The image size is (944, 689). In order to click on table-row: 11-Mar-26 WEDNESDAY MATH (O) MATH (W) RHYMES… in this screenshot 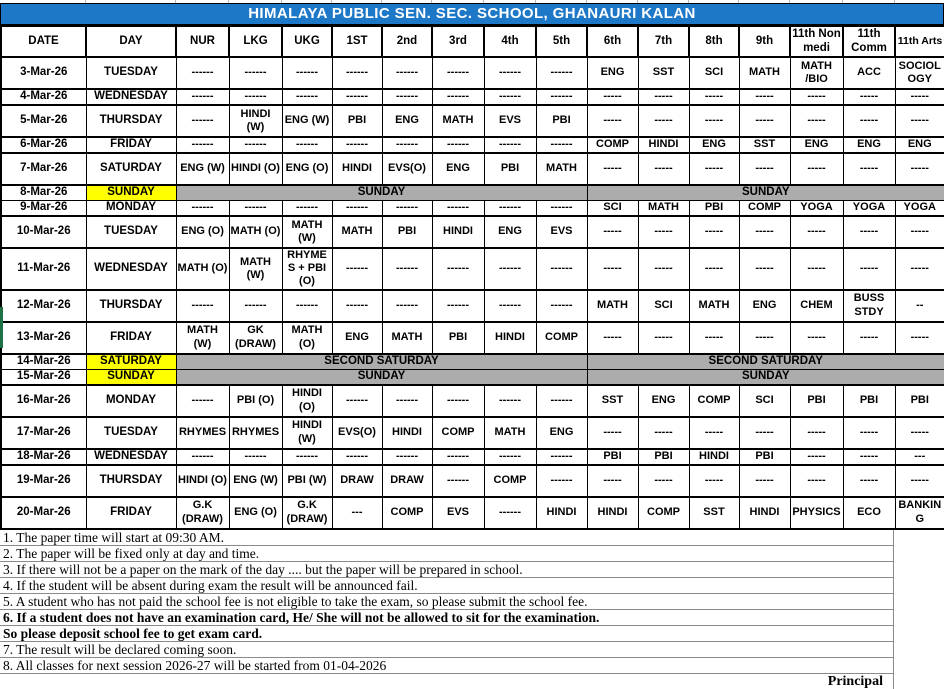, I will do `click(472, 269)`.